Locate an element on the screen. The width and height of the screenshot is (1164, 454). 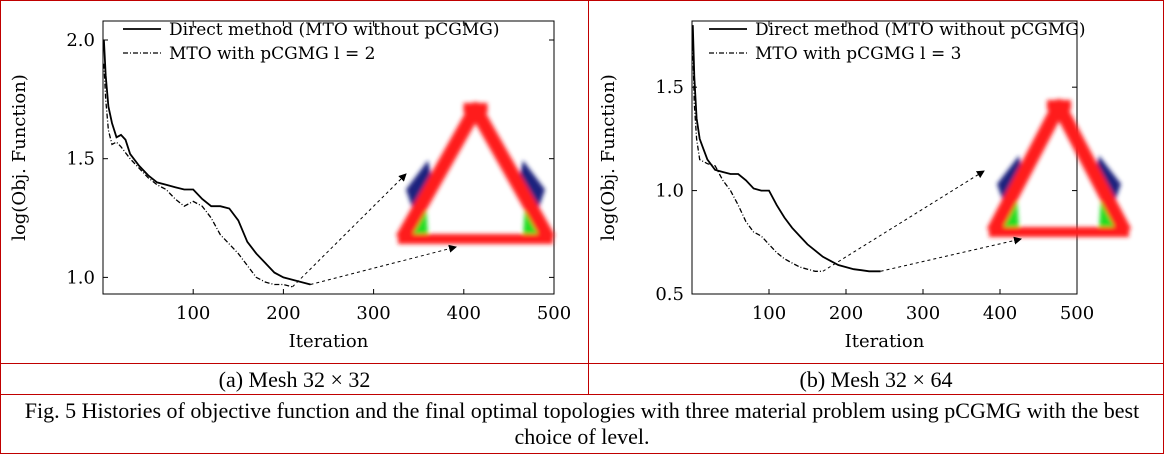
legend-label-2: MTO with pCGMG l = 3 is located at coordinates (858, 54).